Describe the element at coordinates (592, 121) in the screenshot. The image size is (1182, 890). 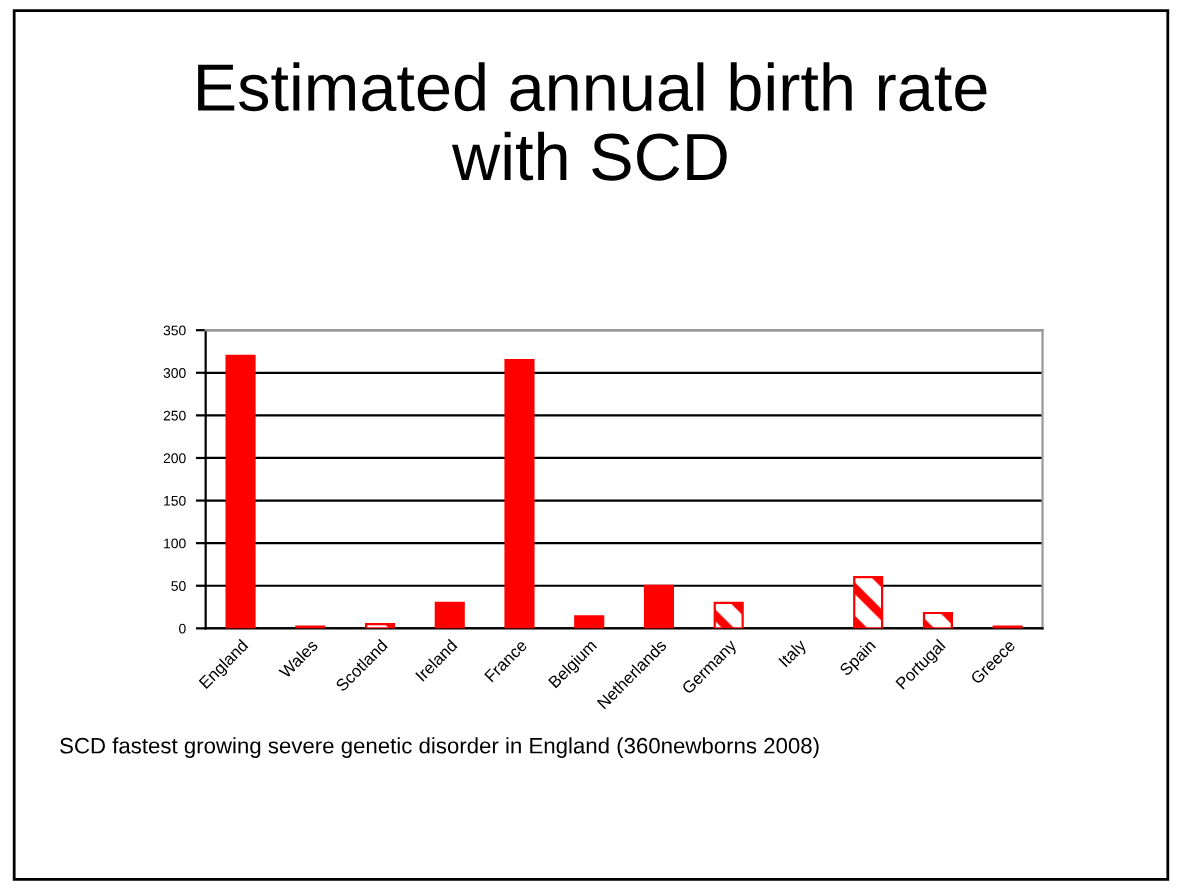
I see `chart-title: Estimated annual birth rate with SCD` at that location.